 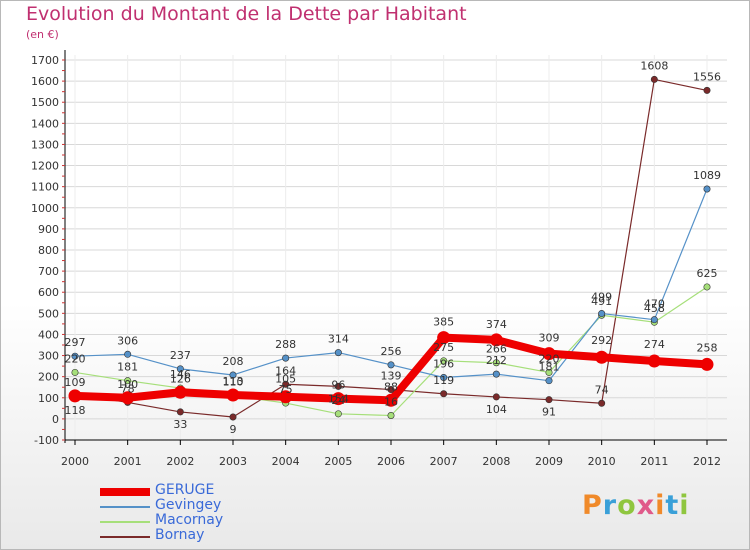 What do you see at coordinates (46, 440) in the screenshot?
I see `y-tick-label: -100` at bounding box center [46, 440].